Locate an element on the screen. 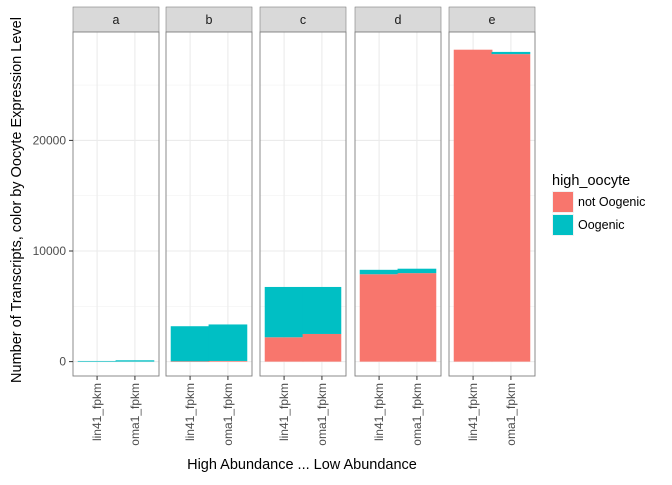 Image resolution: width=672 pixels, height=485 pixels. facet-label: d is located at coordinates (398, 20).